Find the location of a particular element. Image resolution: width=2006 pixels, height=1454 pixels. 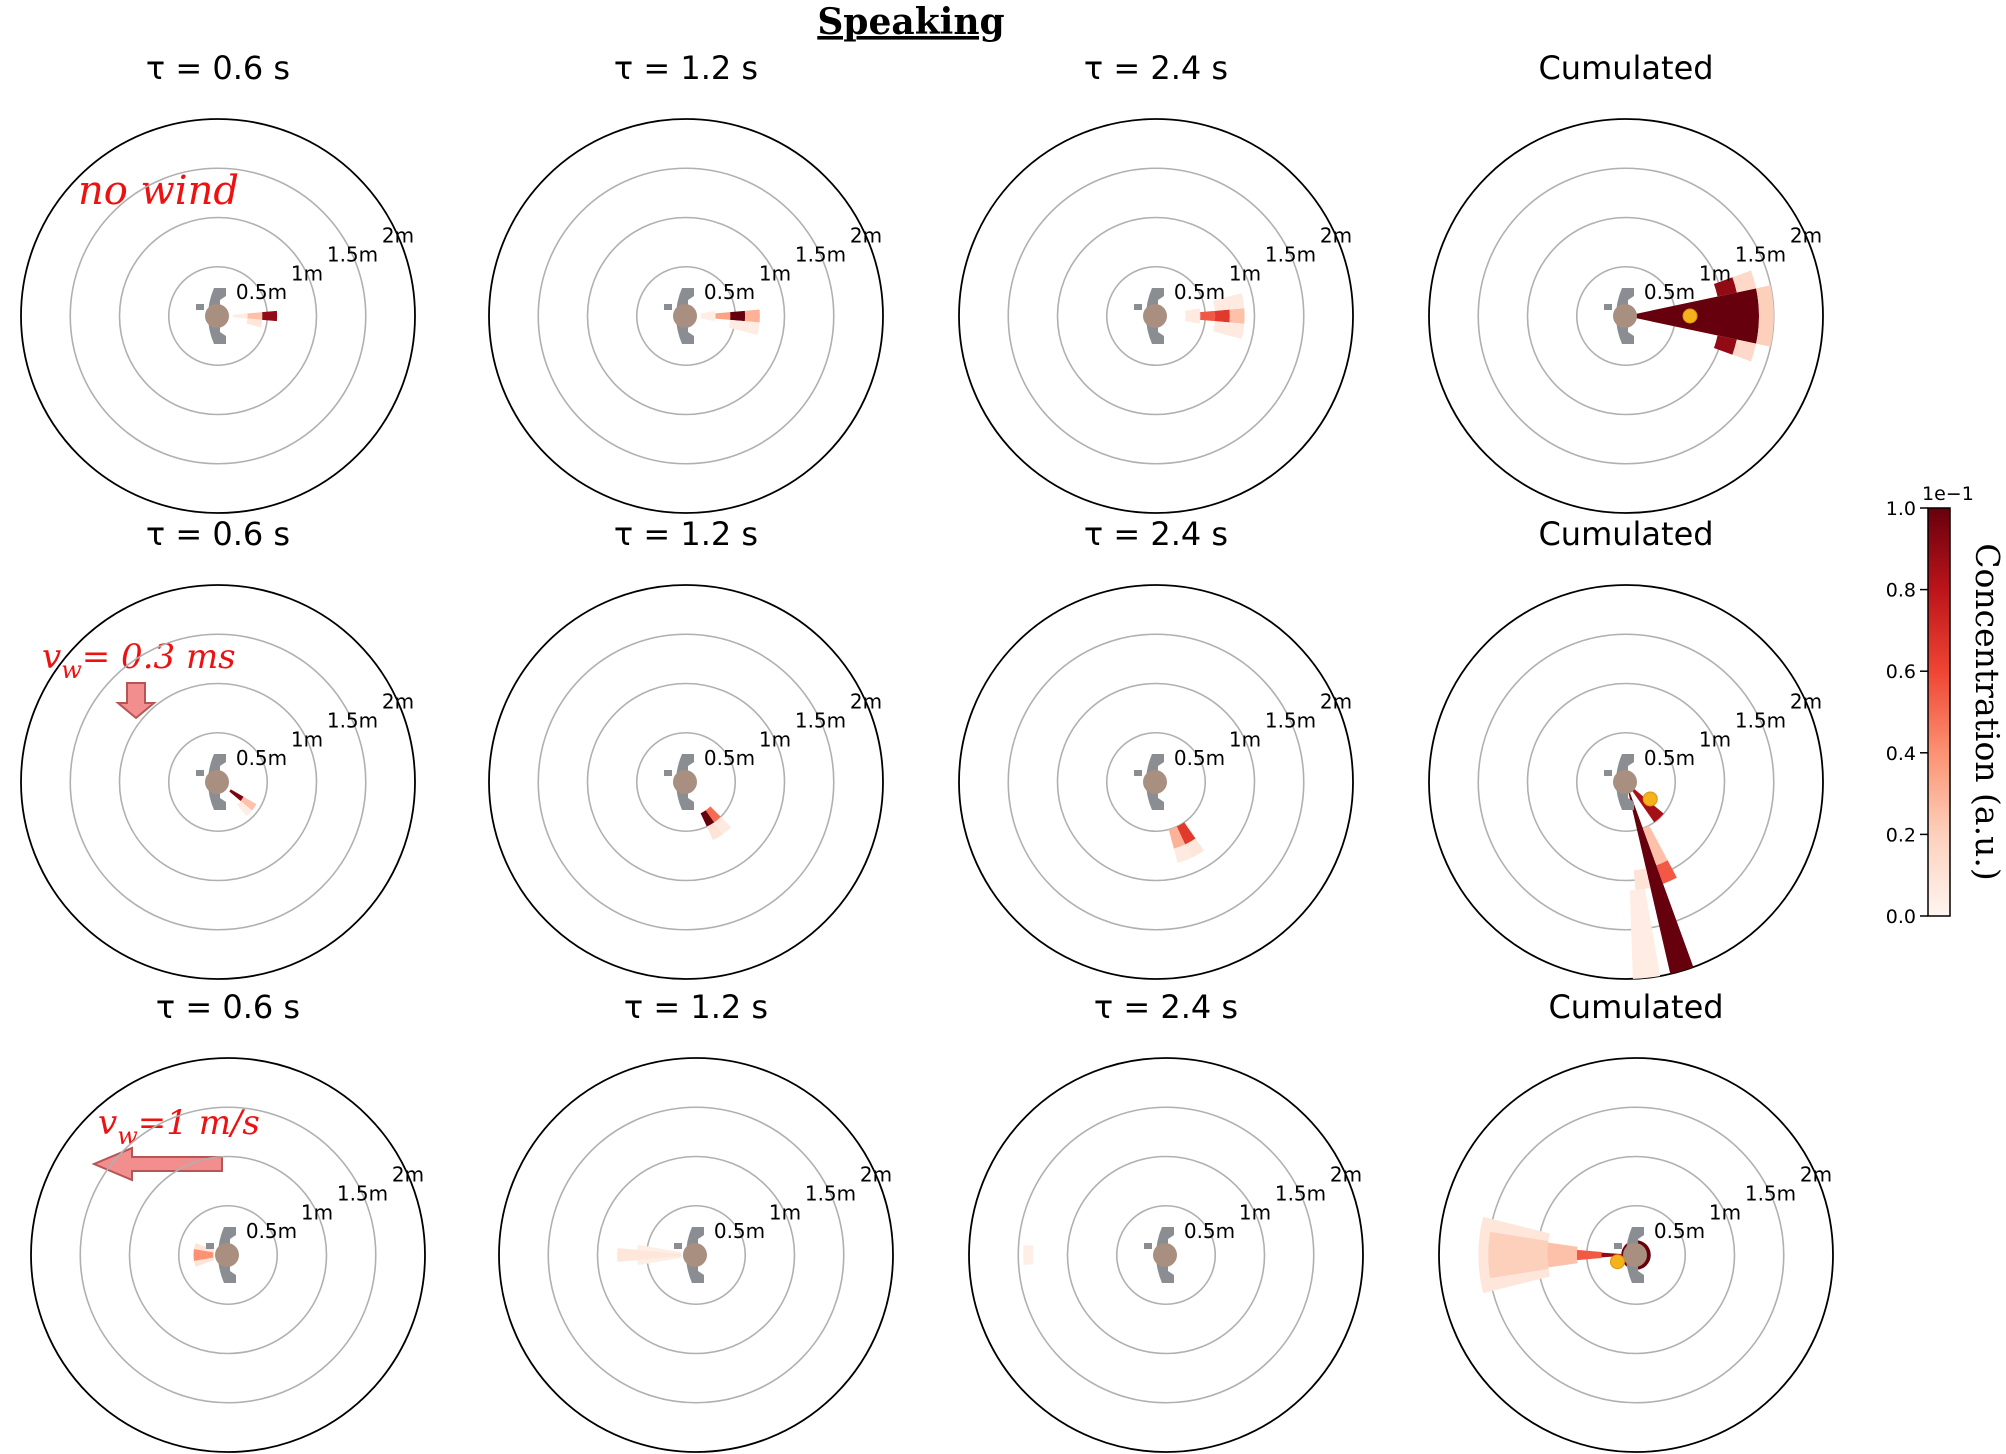

annotation-row-3-symbol: v is located at coordinates (107, 1123).